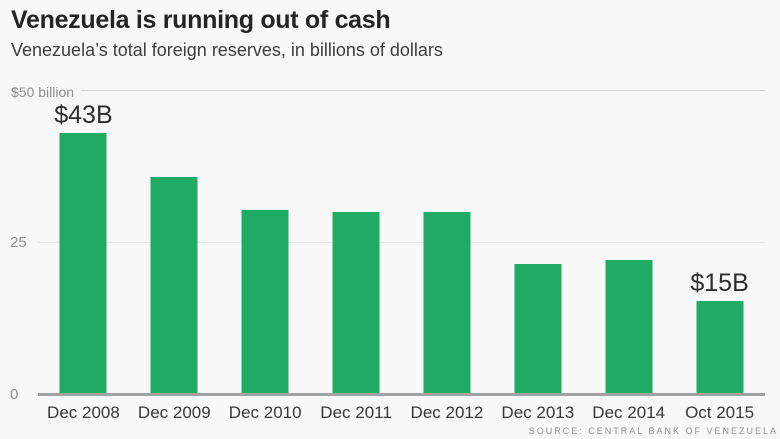 The image size is (780, 439). Describe the element at coordinates (720, 412) in the screenshot. I see `x-tick-label-oct-2015: Oct 2015` at that location.